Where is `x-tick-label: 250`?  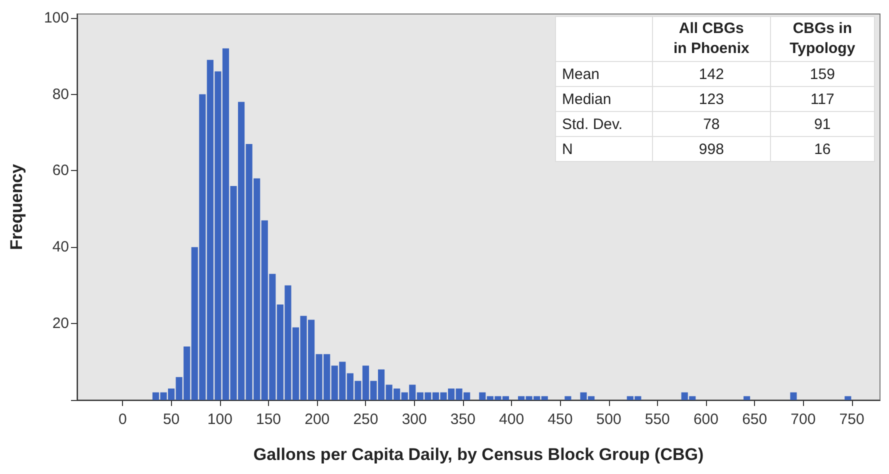
x-tick-label: 250 is located at coordinates (365, 419).